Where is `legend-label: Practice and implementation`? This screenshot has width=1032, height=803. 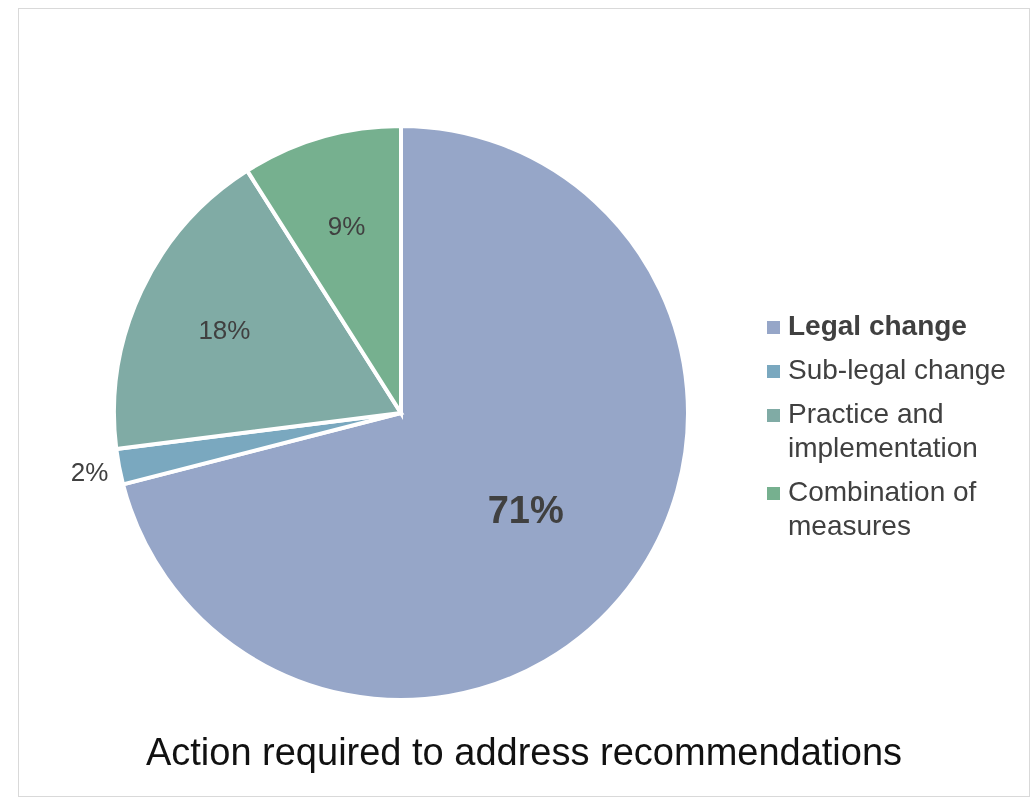 legend-label: Practice and implementation is located at coordinates (883, 431).